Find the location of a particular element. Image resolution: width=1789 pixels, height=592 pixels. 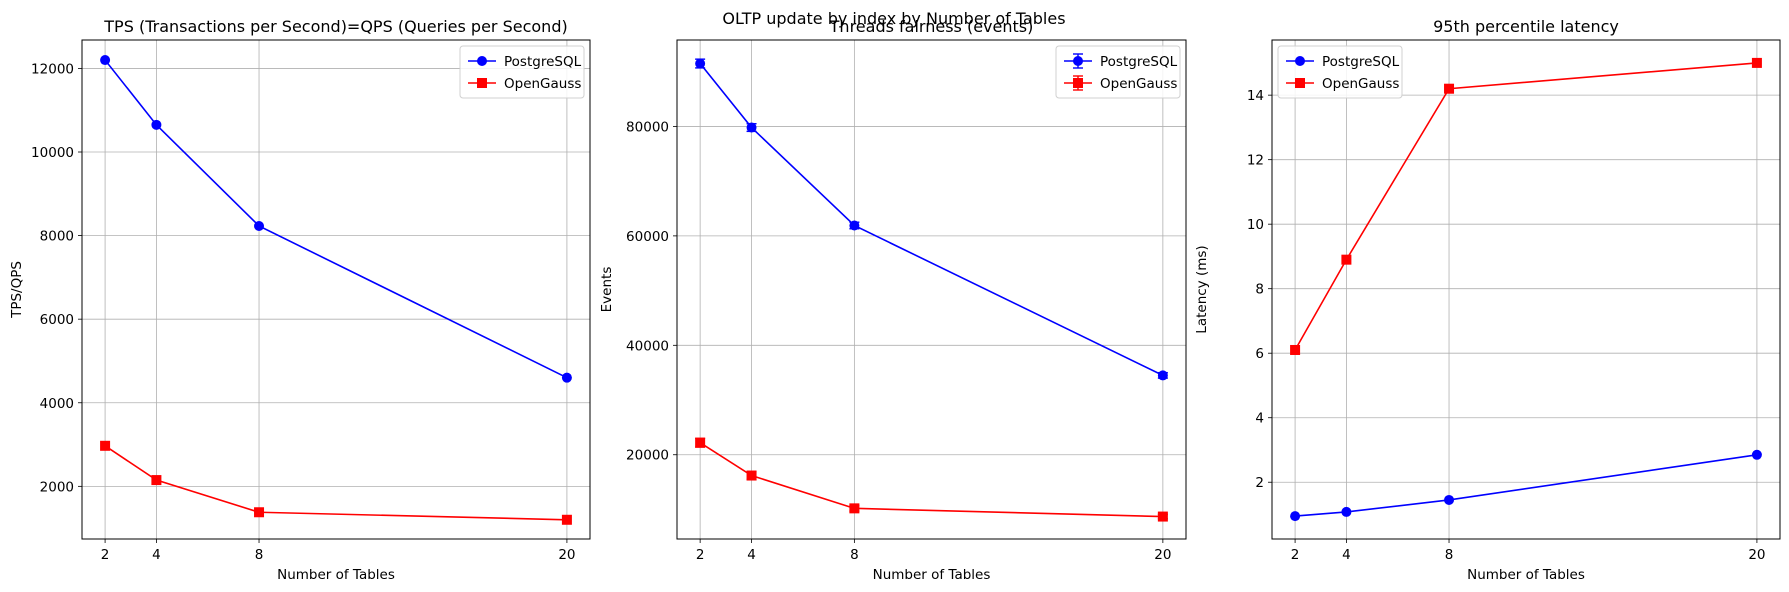

y-axis-label: Latency (ms) is located at coordinates (1202, 289).